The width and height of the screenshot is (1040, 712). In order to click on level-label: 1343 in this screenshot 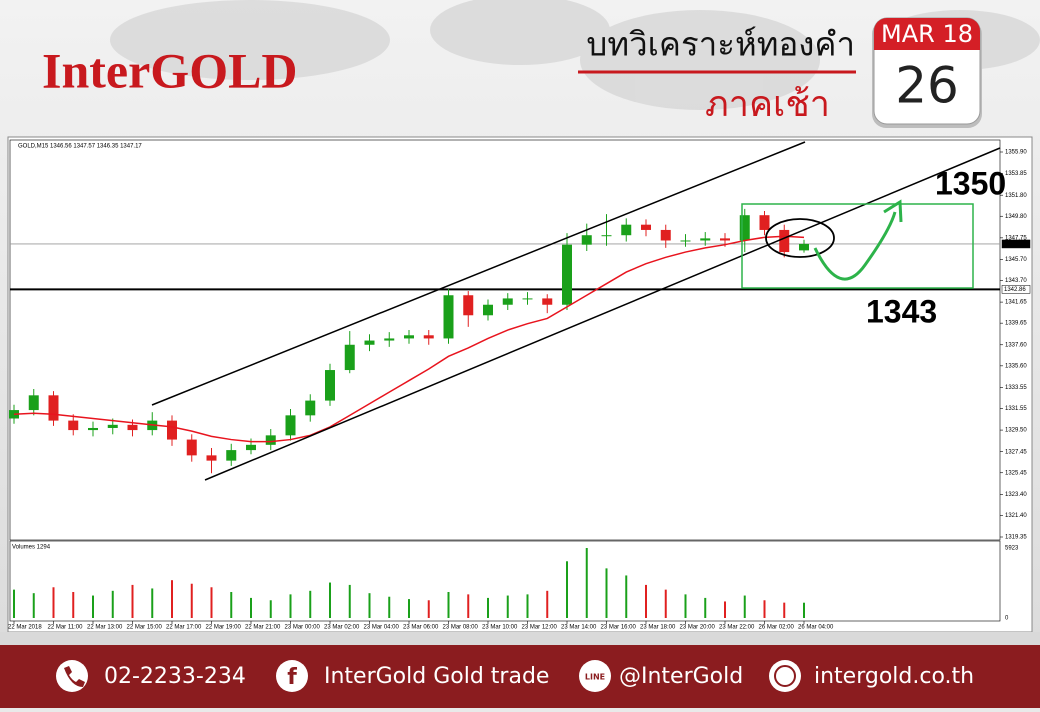, I will do `click(901, 311)`.